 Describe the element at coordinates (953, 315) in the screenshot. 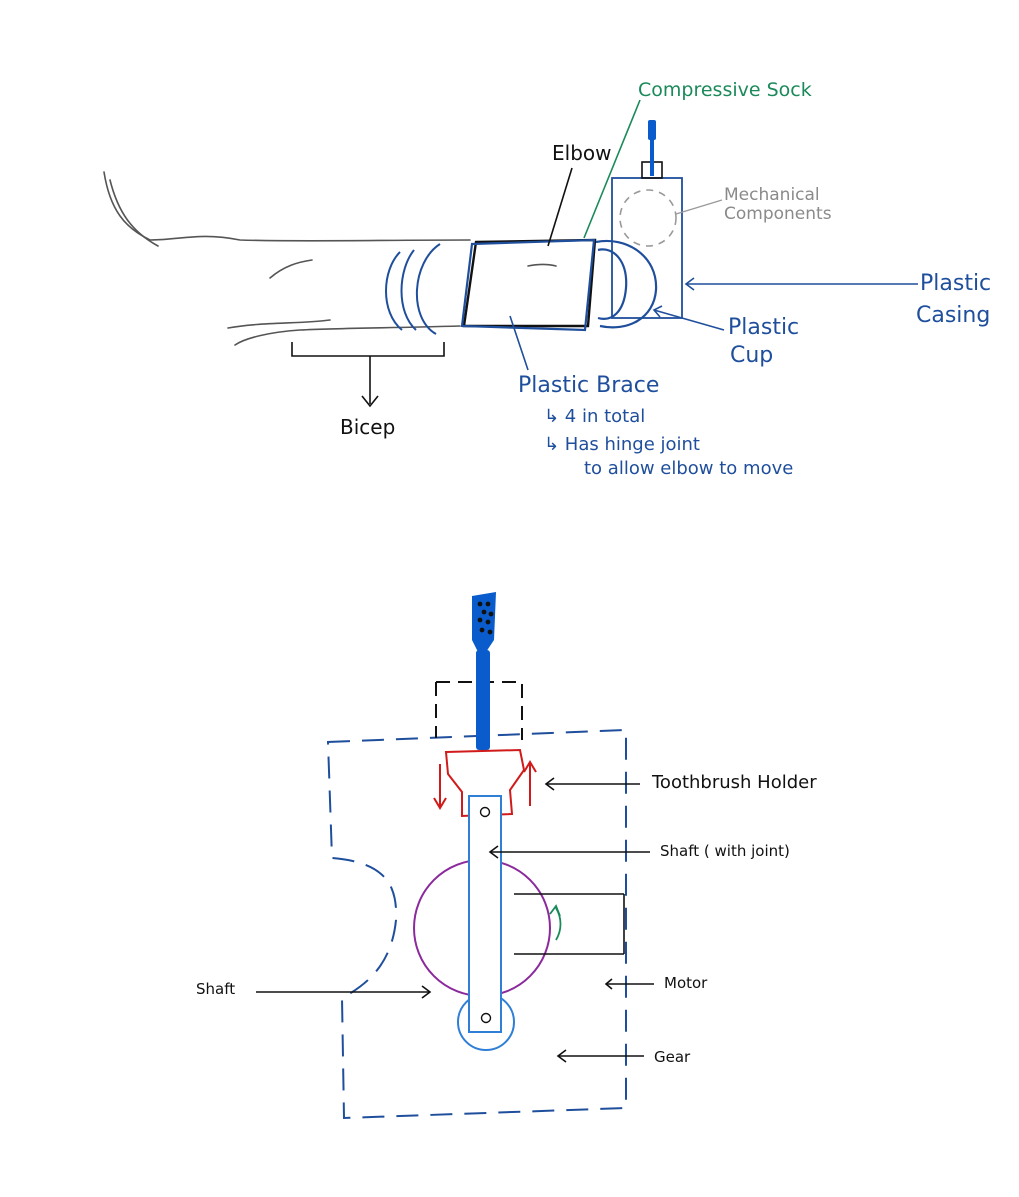

I see `label-plastic-casing-2: Casing` at that location.